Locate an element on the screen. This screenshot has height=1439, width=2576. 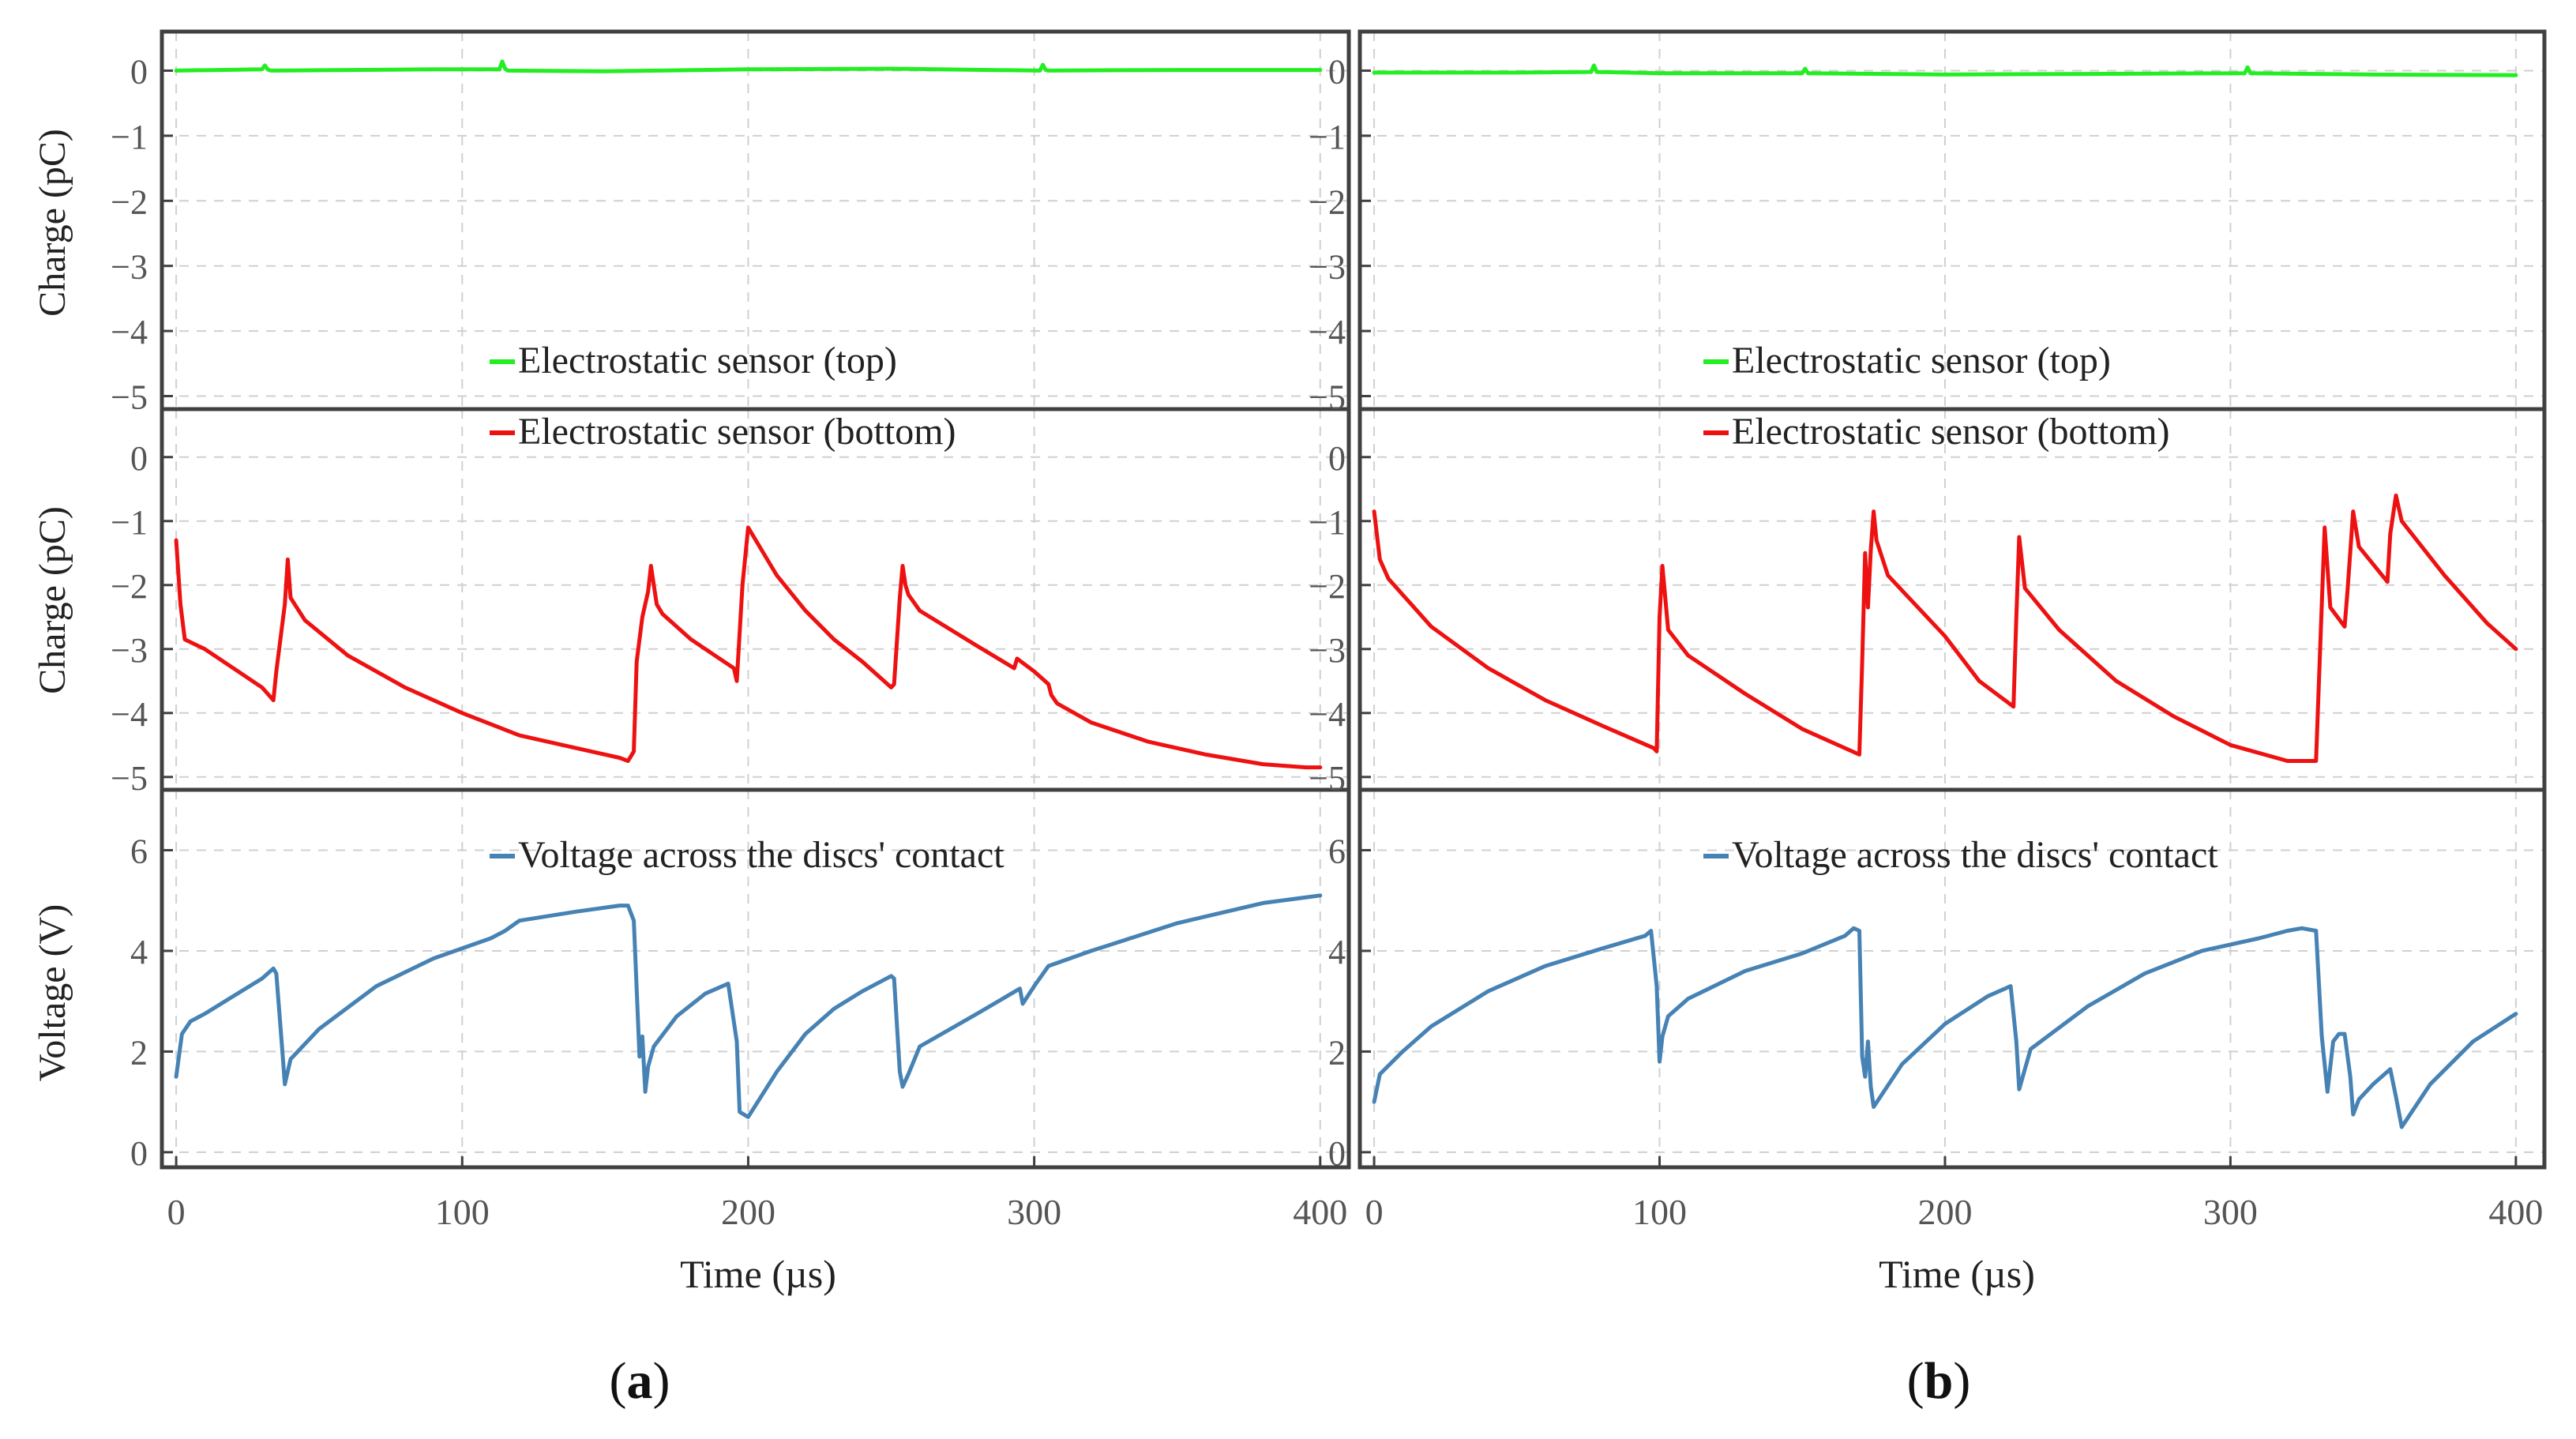
y-axis-title-voltage: Voltage (V) is located at coordinates (52, 992).